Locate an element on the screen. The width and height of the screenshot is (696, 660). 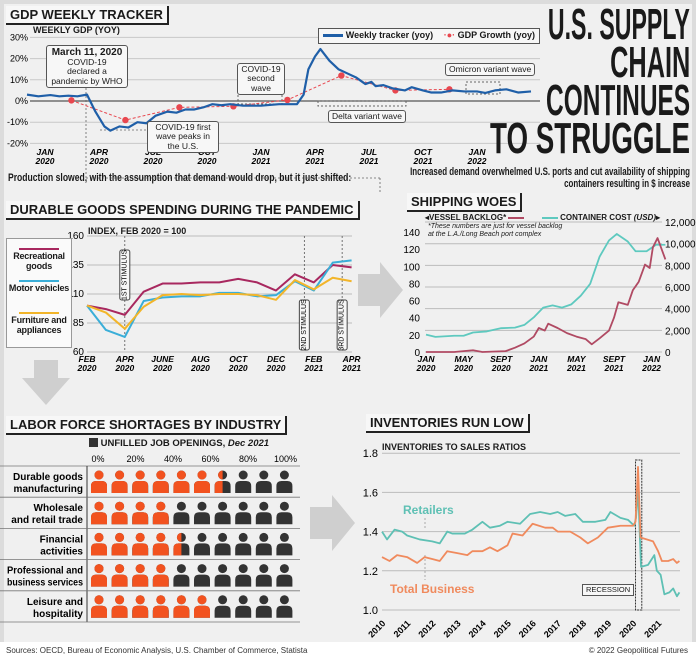
container-legend: CONTAINER COST (USD)▸ is located at coordinates (600, 217).